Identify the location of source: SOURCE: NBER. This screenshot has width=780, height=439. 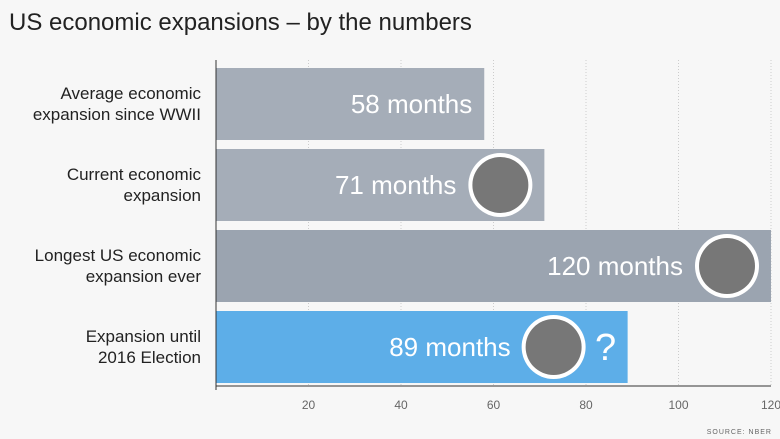
(739, 432).